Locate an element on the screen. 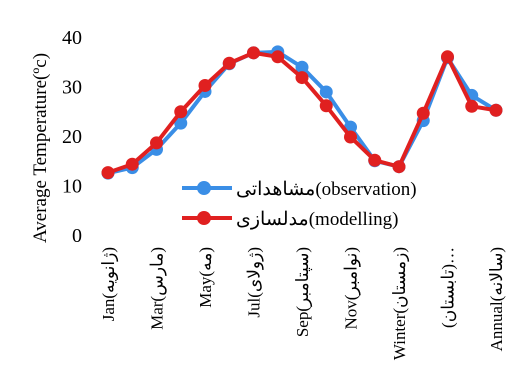  legend-label-observation: مشاهداتی(observation) is located at coordinates (326, 189).